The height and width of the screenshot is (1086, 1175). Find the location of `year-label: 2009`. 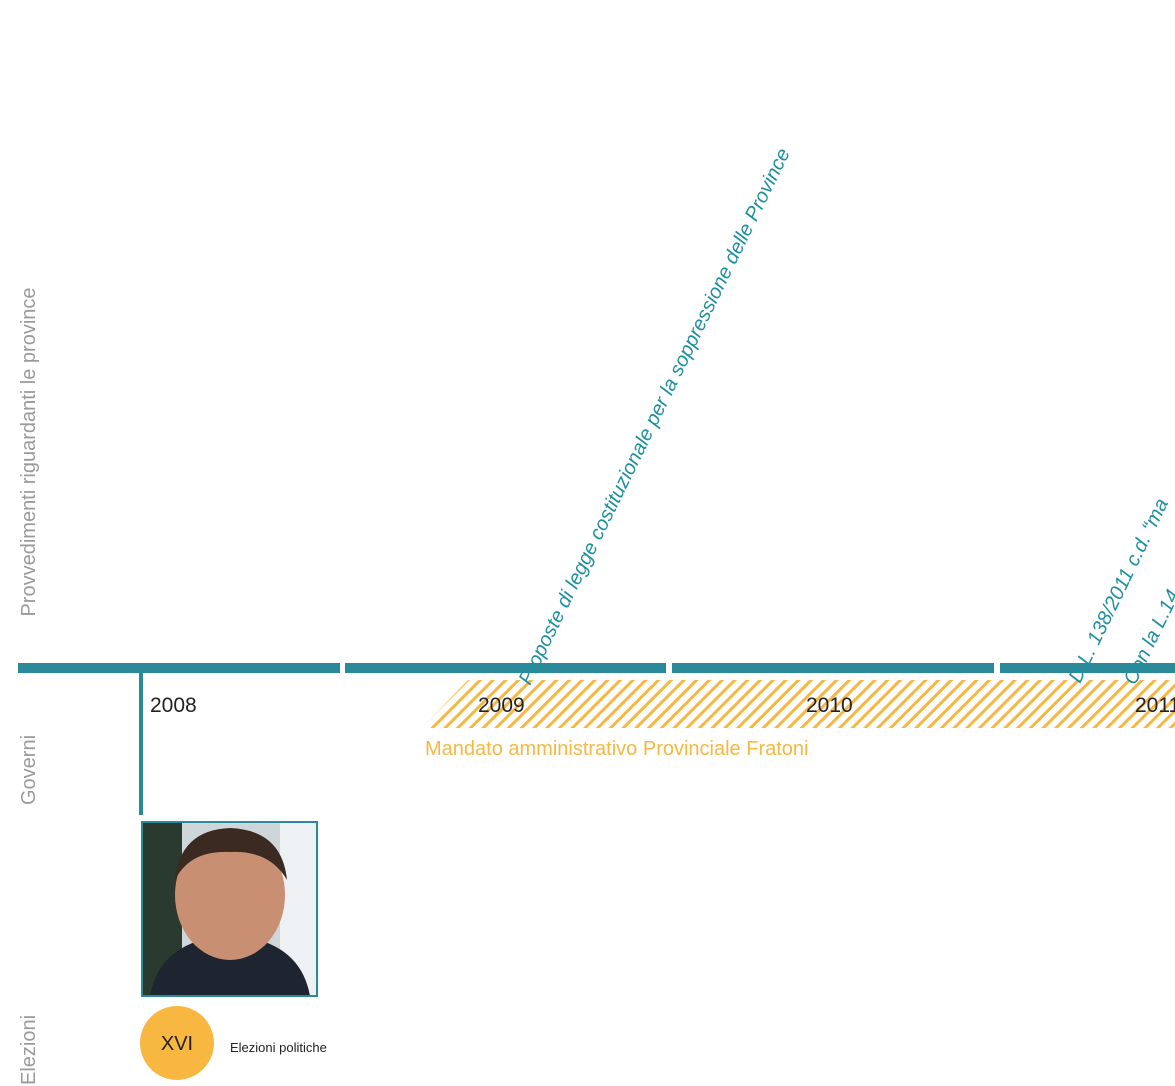

year-label: 2009 is located at coordinates (501, 705).